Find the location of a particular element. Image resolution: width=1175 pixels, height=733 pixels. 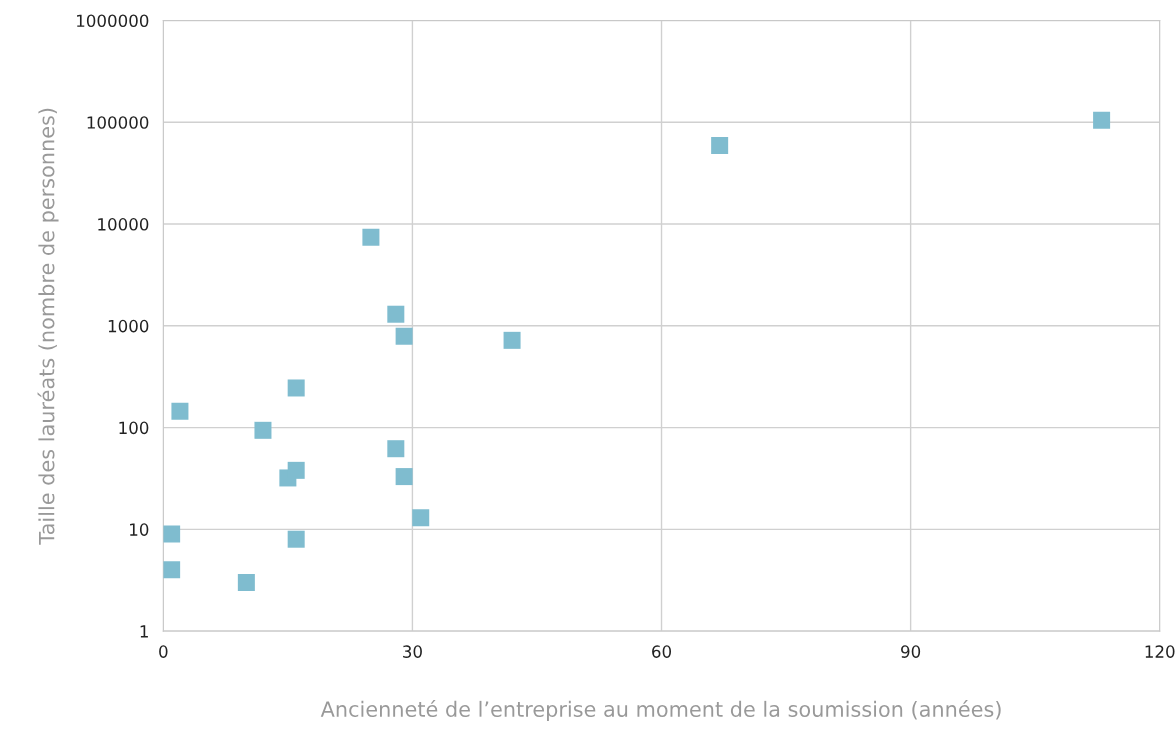

x-axis-title: Ancienneté de l’entreprise au moment de la soumission (années) is located at coordinates (660, 711).